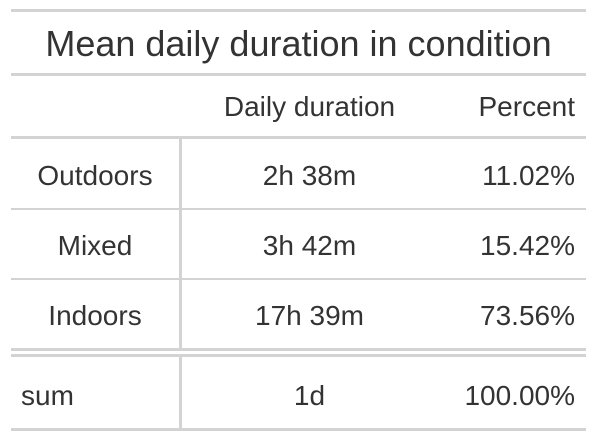  I want to click on stub-divider, so click(180, 245).